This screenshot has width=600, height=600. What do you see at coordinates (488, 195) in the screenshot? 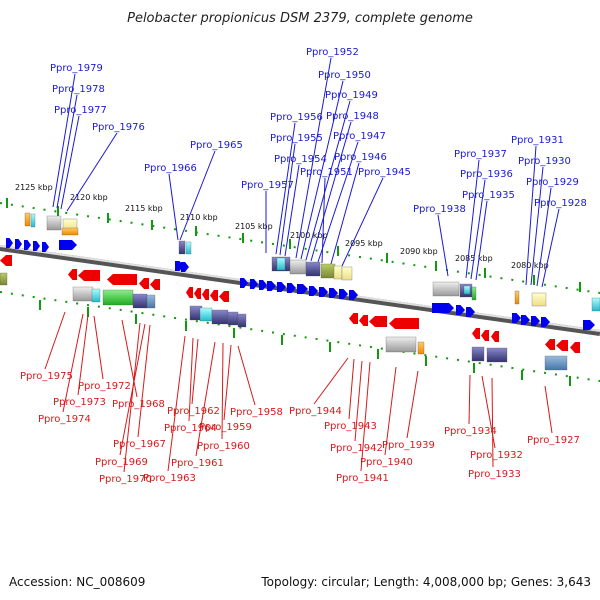
I see `plus-gene-label: Ppro_1935` at bounding box center [488, 195].